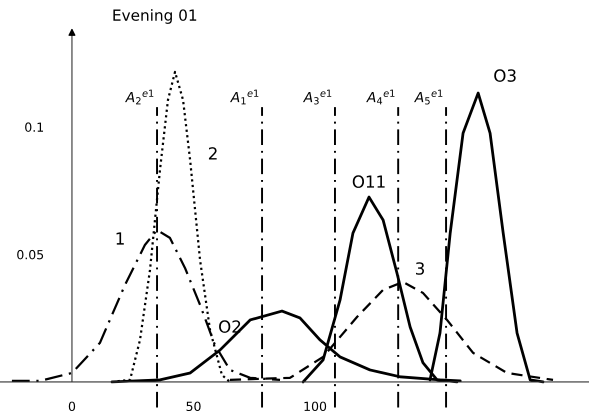 The width and height of the screenshot is (589, 412). What do you see at coordinates (315, 407) in the screenshot?
I see `x-tick-label: 100` at bounding box center [315, 407].